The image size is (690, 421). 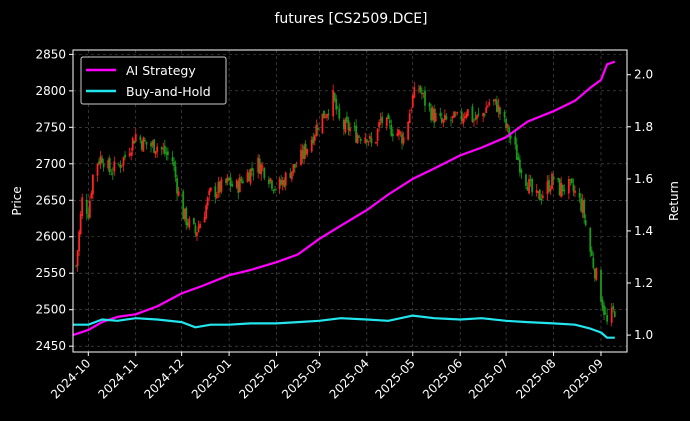 I want to click on right-tick-label: 1.0, so click(x=643, y=335).